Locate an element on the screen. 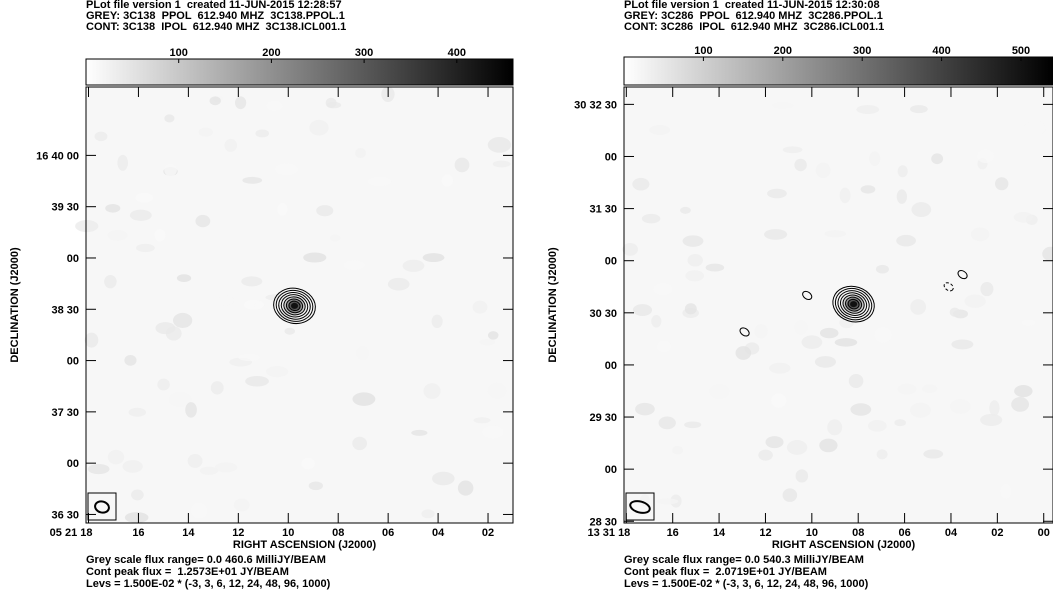 This screenshot has width=1053, height=601. y-tick-label: 37 30 is located at coordinates (65, 413).